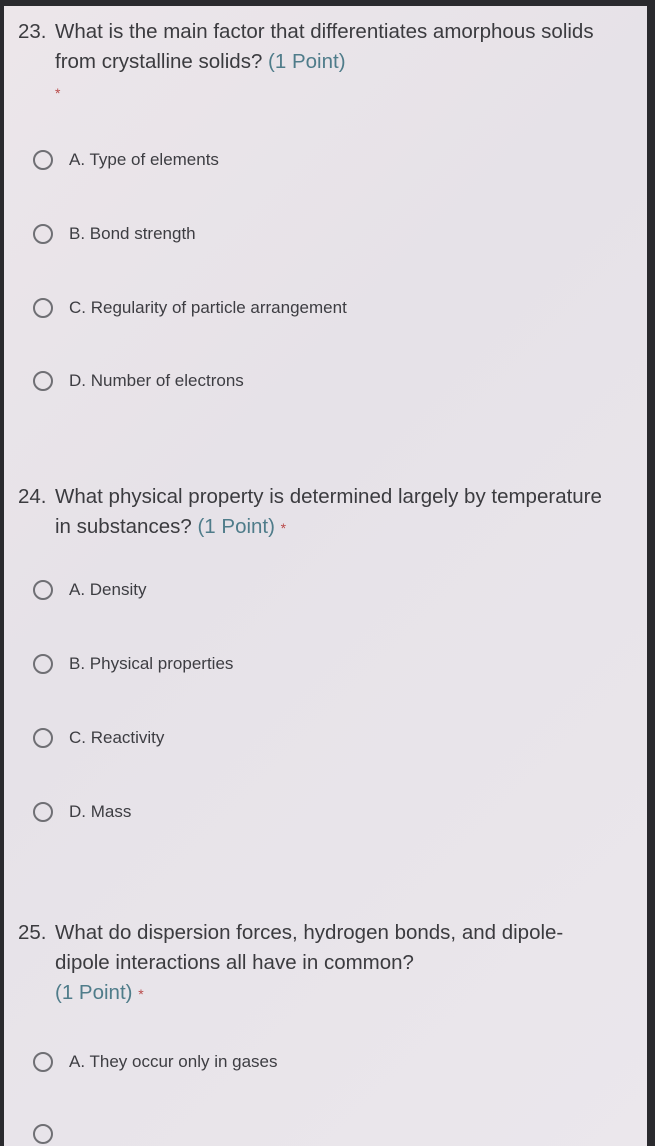 The image size is (655, 1146). Describe the element at coordinates (144, 159) in the screenshot. I see `option-label: A. Type of elements` at that location.